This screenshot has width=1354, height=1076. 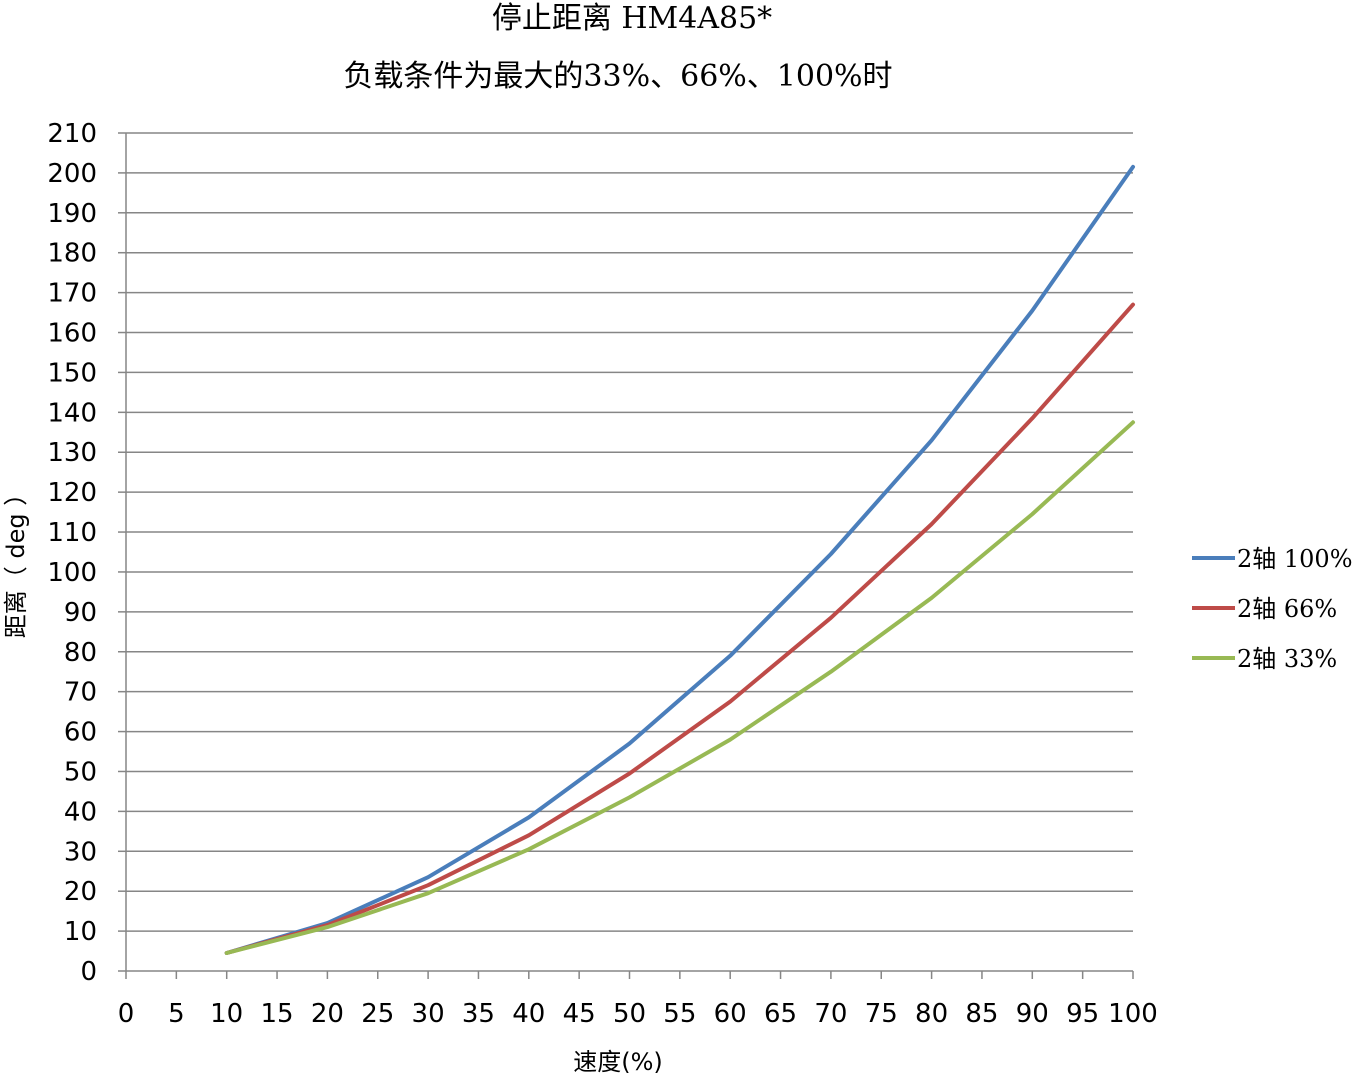 What do you see at coordinates (80, 772) in the screenshot?
I see `y-tick-label: 50` at bounding box center [80, 772].